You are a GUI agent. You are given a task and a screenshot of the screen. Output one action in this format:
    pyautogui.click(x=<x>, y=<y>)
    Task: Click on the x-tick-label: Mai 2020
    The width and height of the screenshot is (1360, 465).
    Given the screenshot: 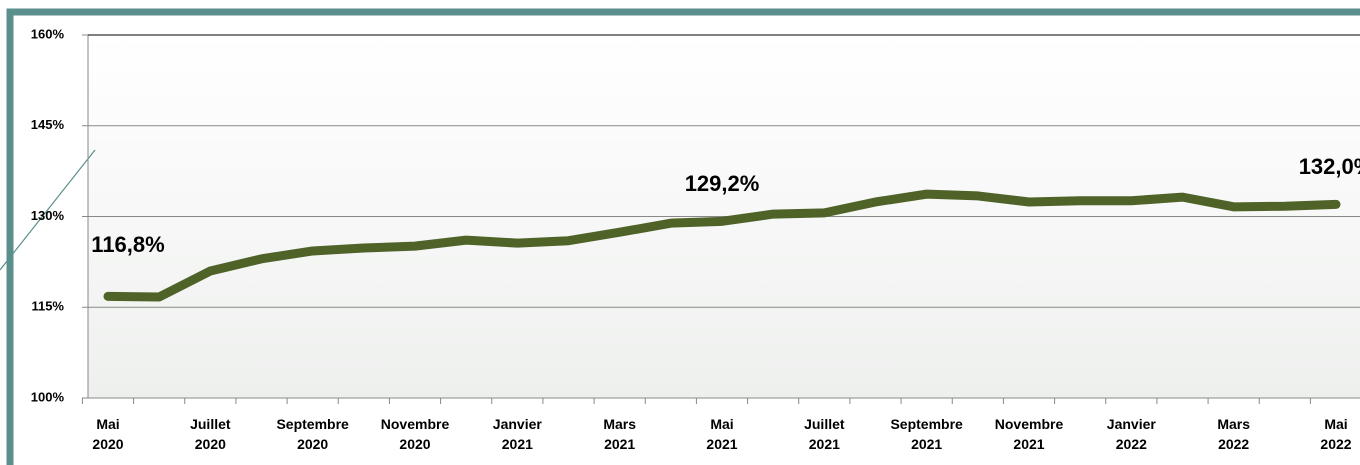 What is the action you would take?
    pyautogui.click(x=108, y=434)
    